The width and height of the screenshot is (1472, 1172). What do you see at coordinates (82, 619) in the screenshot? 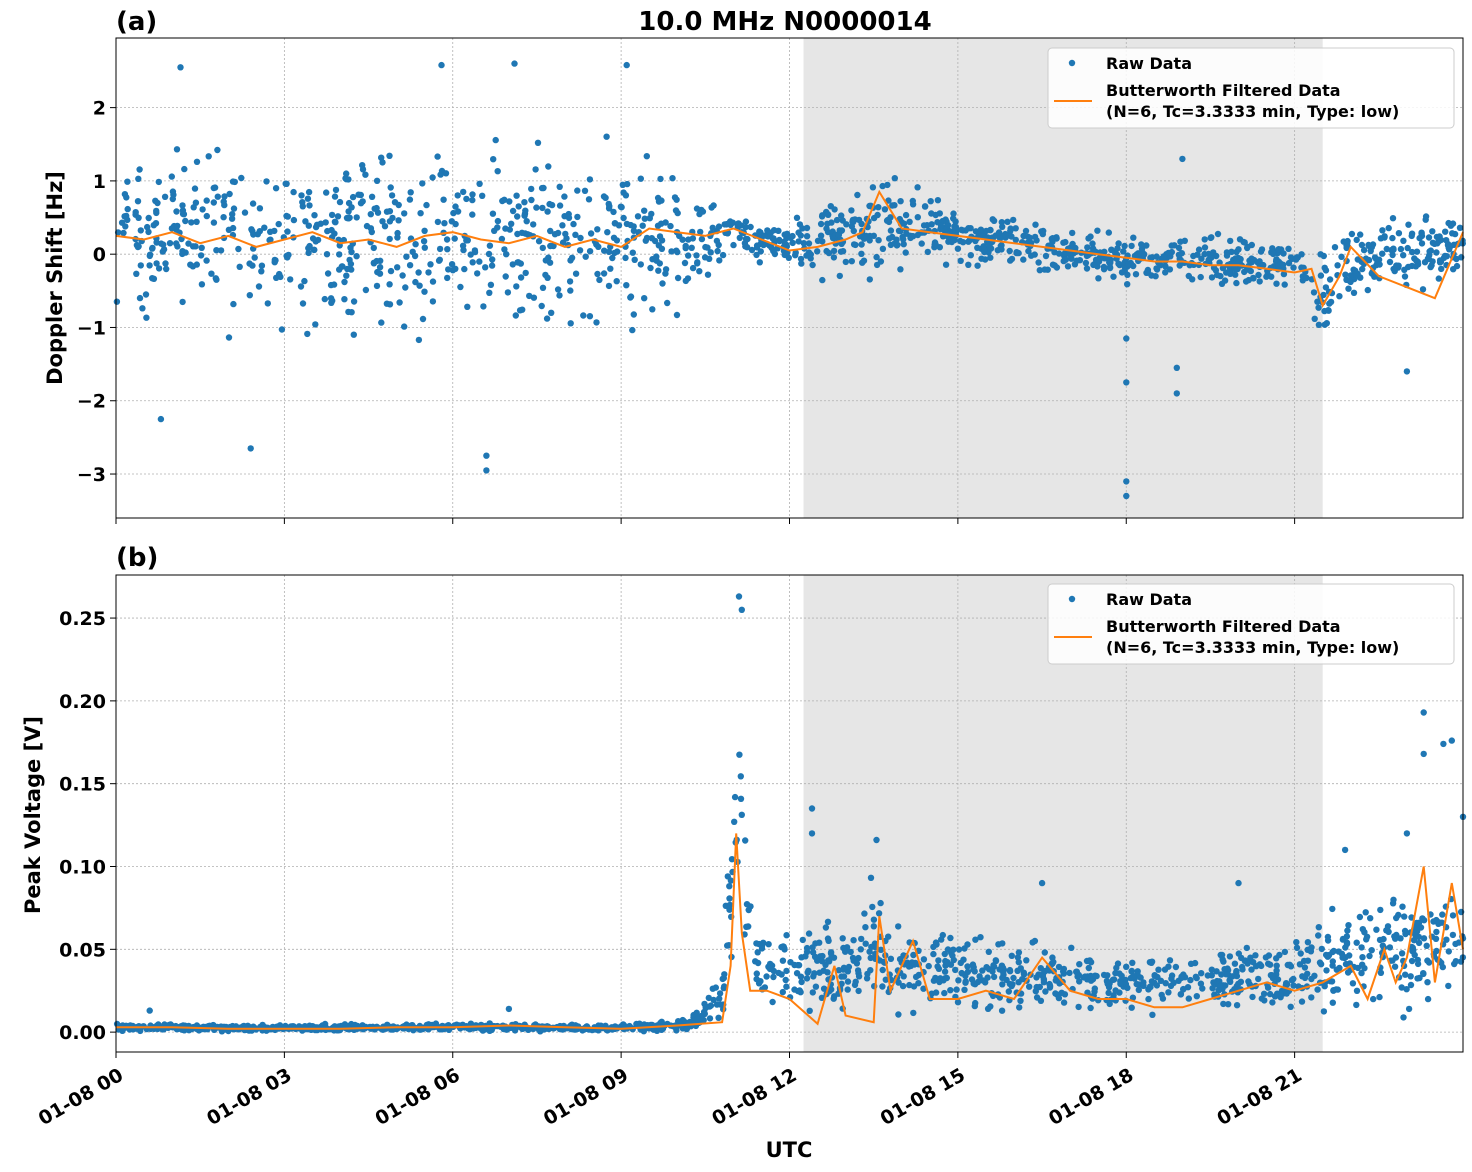
I see `y-tick-label: 0.25` at bounding box center [82, 619].